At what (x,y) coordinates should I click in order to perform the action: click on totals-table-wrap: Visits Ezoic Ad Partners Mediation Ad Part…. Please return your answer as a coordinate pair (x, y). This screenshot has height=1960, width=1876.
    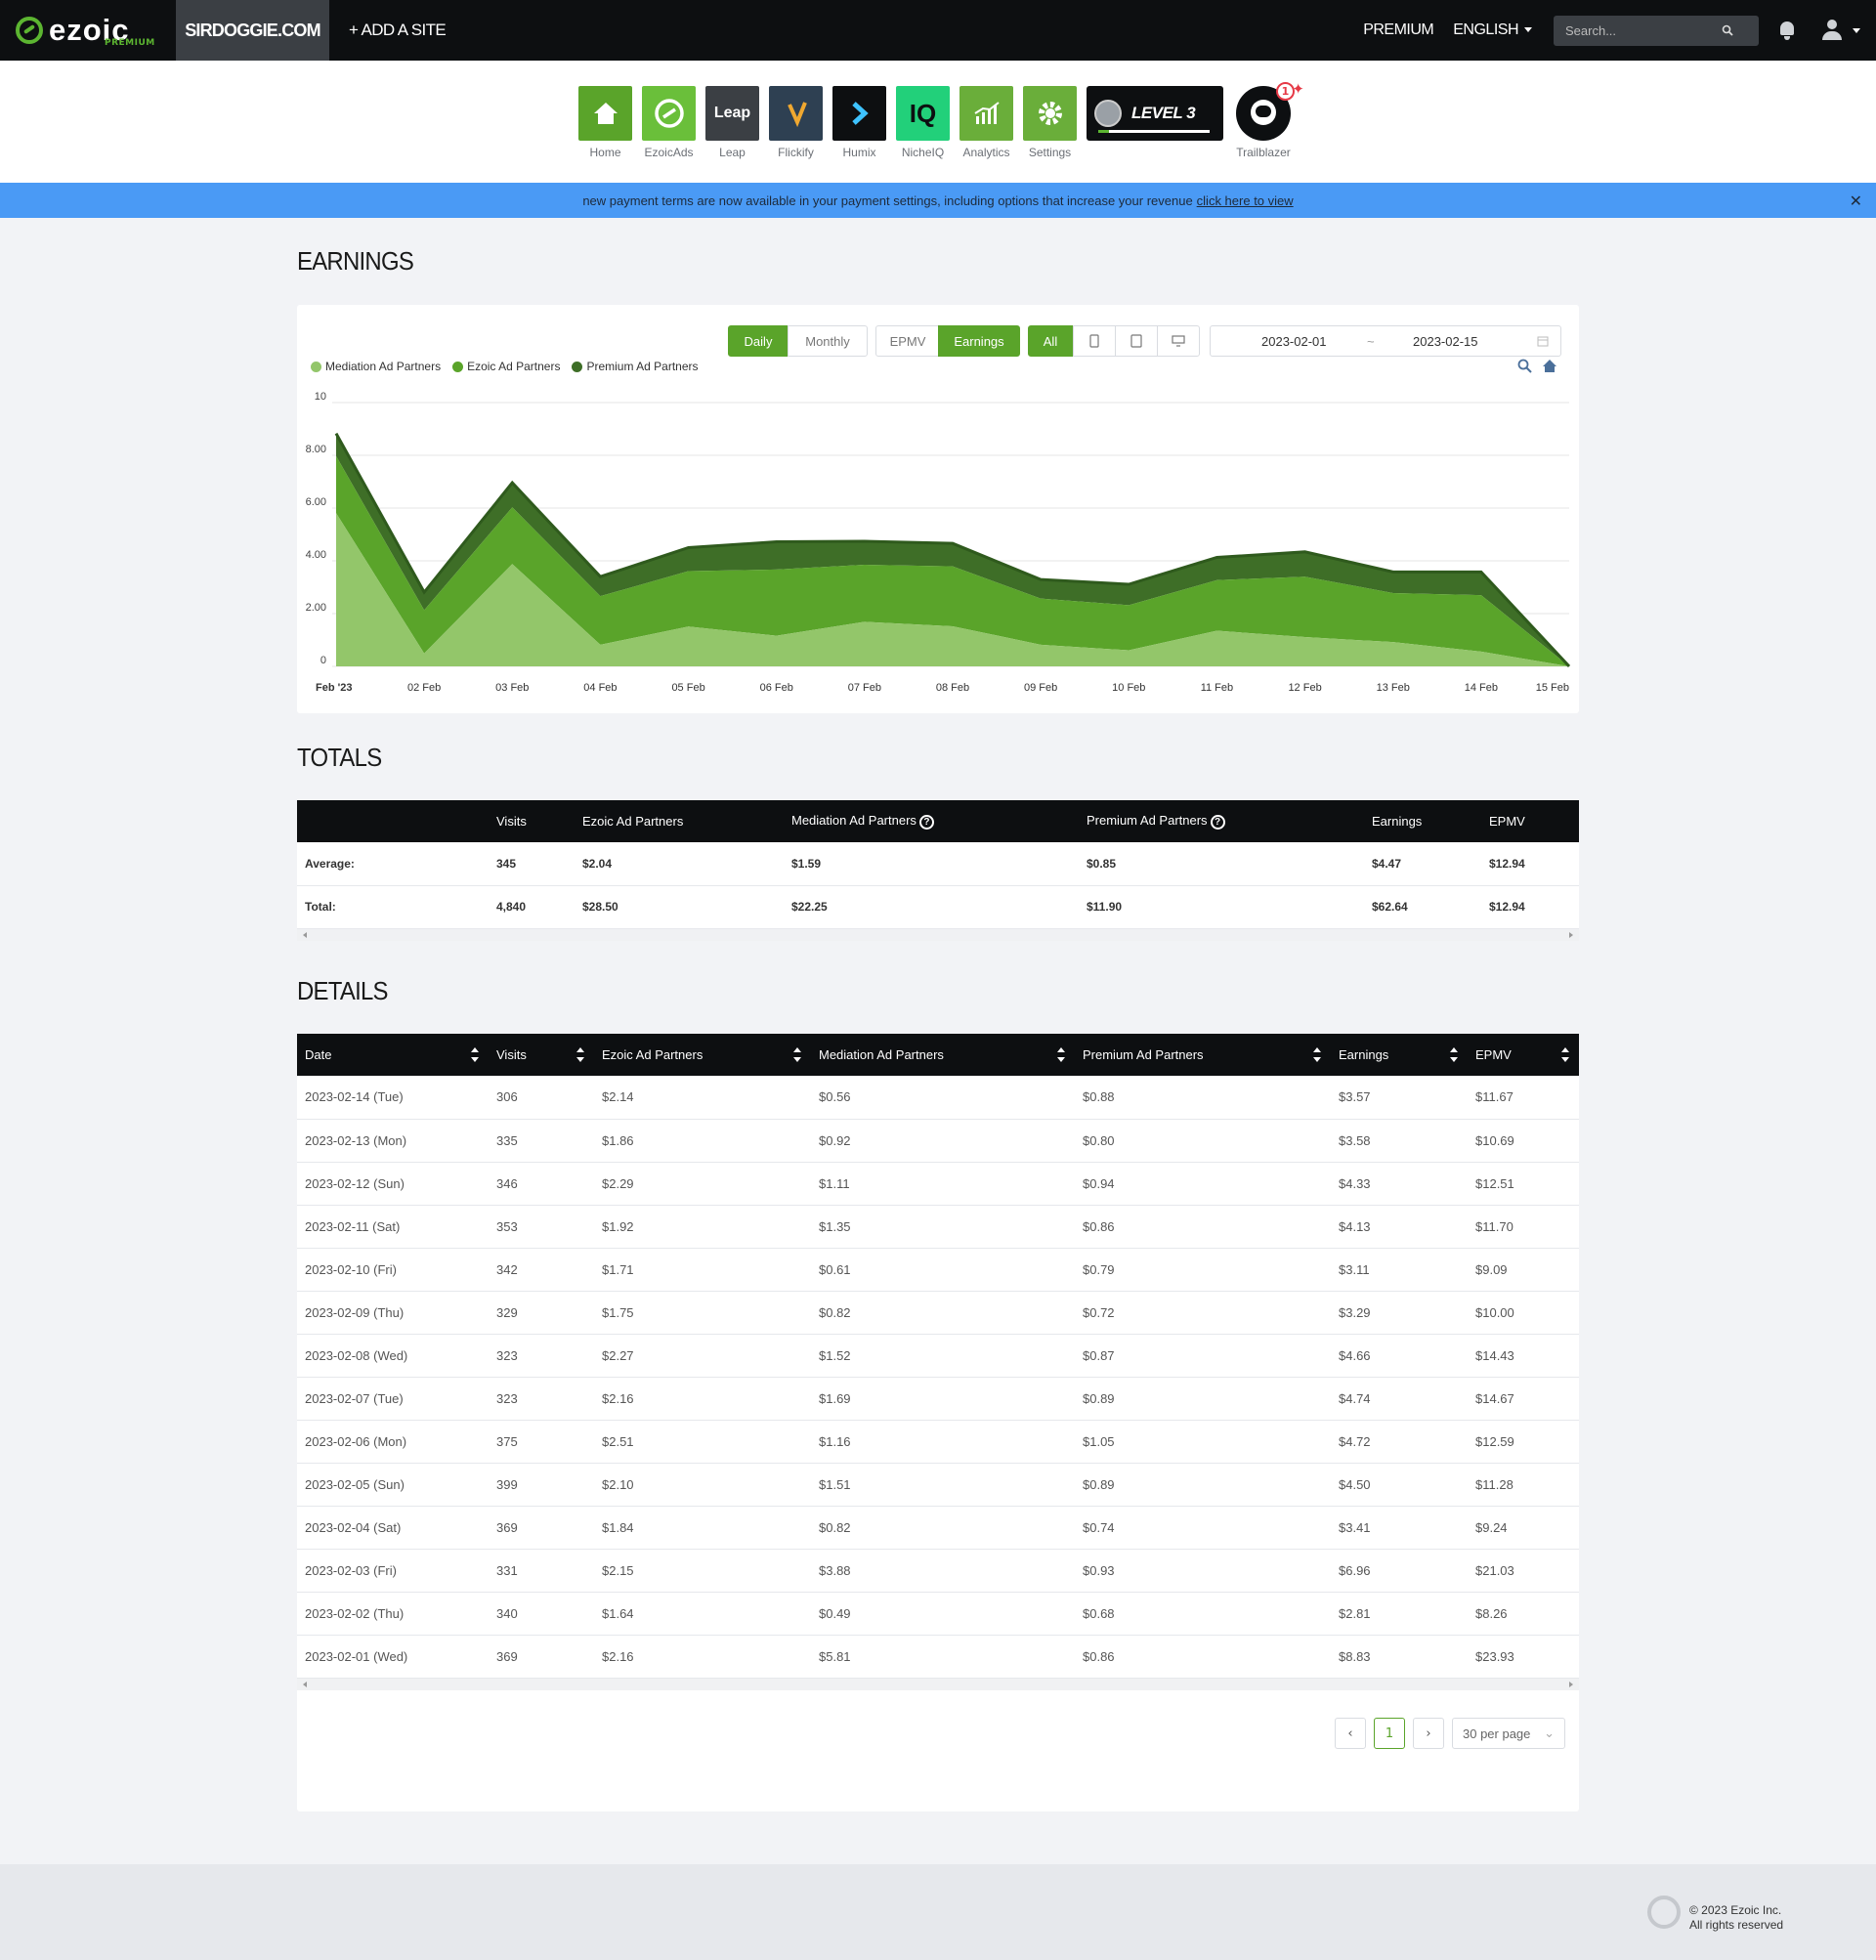
    Looking at the image, I should click on (938, 870).